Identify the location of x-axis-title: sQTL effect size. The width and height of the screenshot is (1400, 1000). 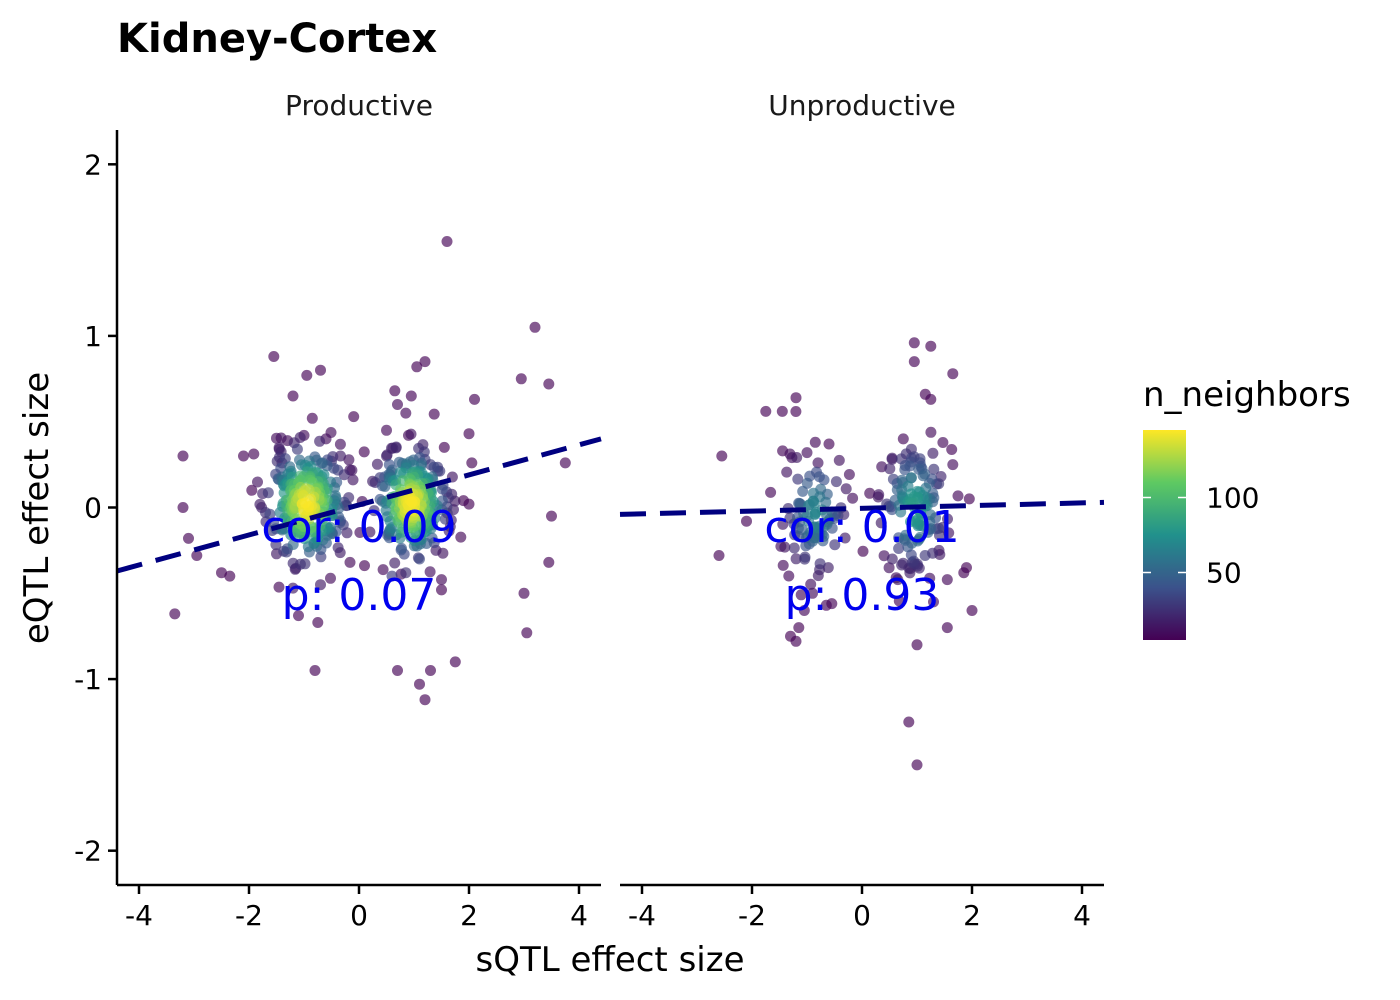
(609, 960).